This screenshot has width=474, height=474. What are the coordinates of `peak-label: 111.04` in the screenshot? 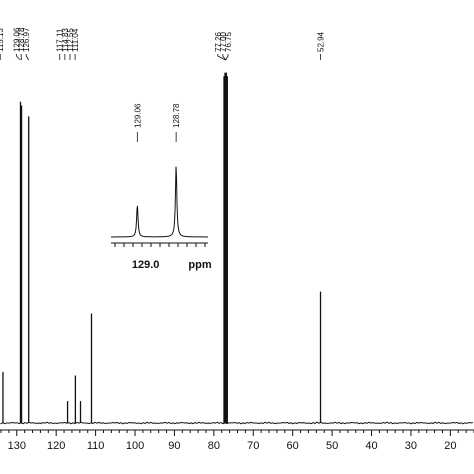 It's located at (75, 40).